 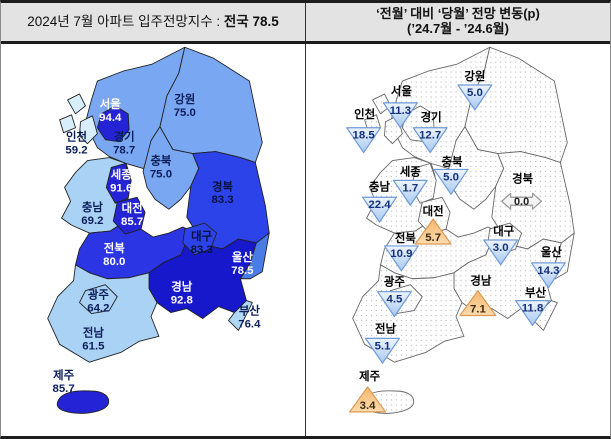 What do you see at coordinates (478, 310) in the screenshot?
I see `change-value-gyeongnam: 7.1` at bounding box center [478, 310].